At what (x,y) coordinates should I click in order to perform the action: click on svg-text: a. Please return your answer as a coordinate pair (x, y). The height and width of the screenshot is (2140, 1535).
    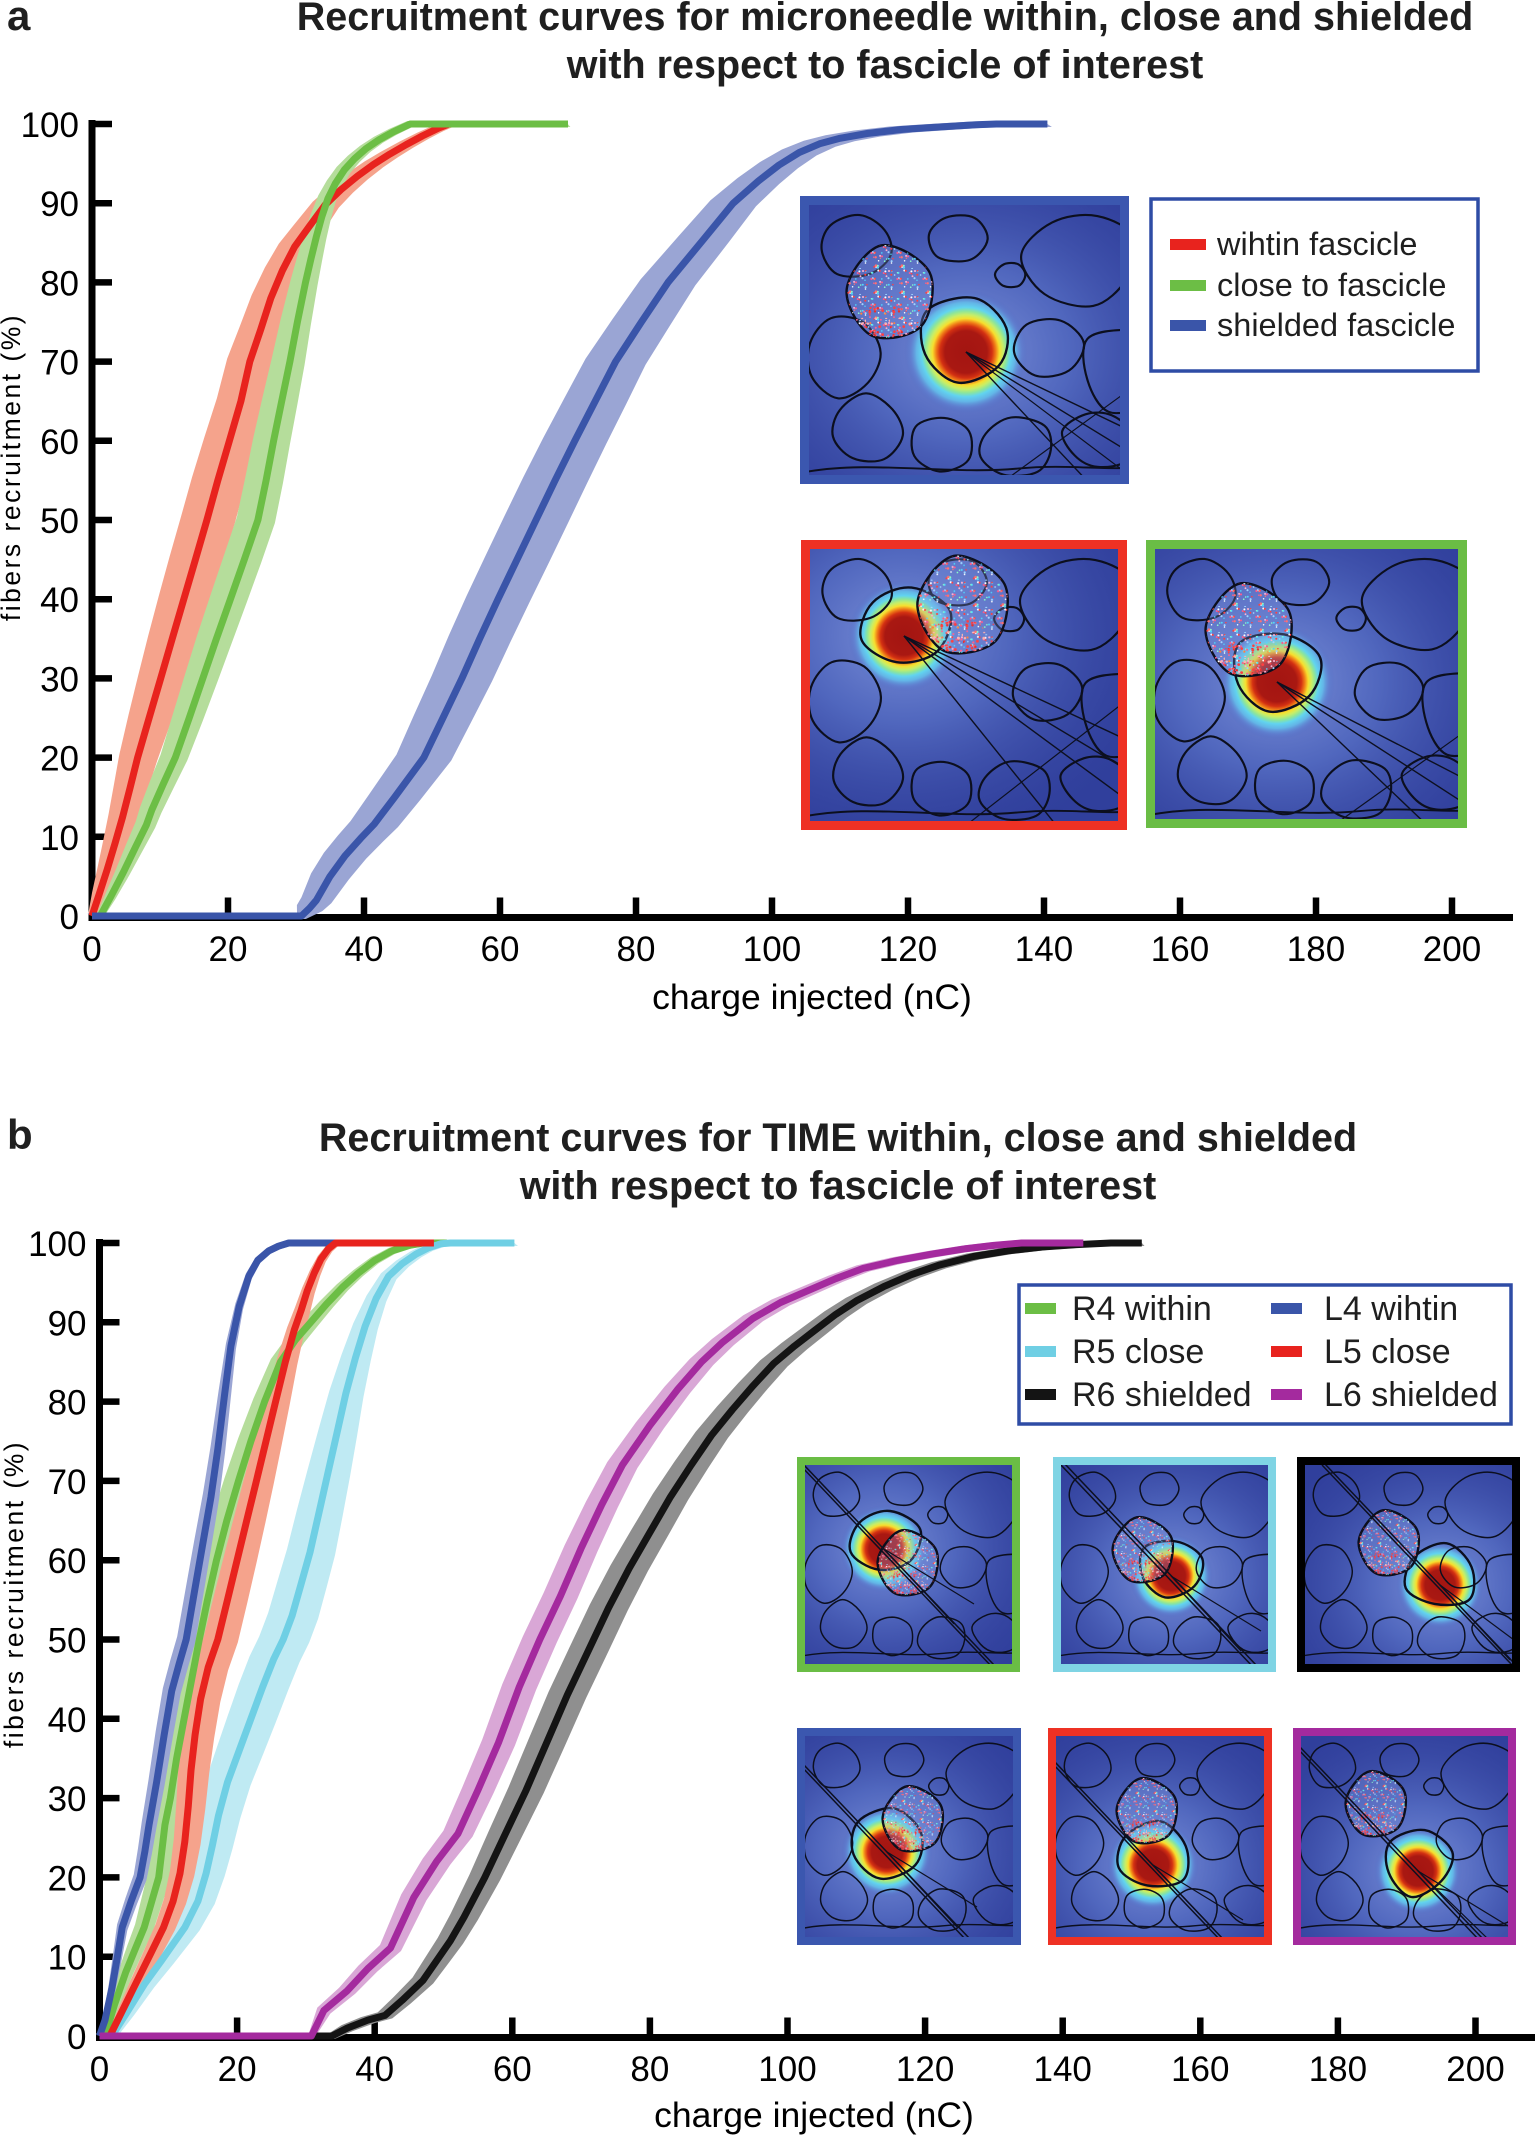
    Looking at the image, I should click on (19, 19).